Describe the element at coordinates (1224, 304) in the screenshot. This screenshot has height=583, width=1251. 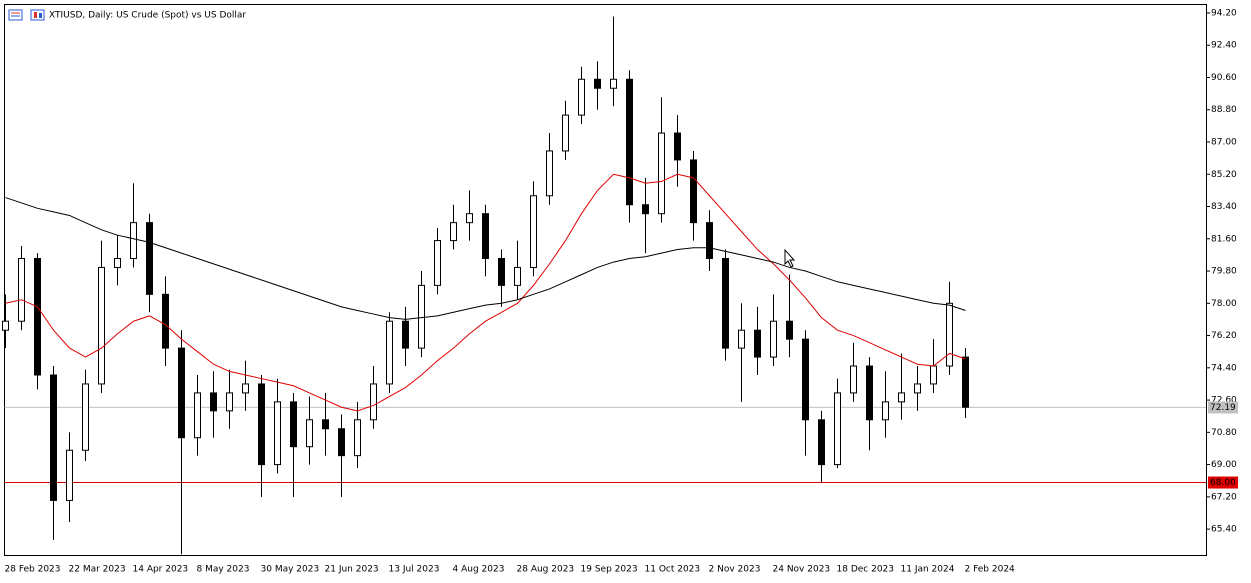
I see `y-tick-label: 78.00` at that location.